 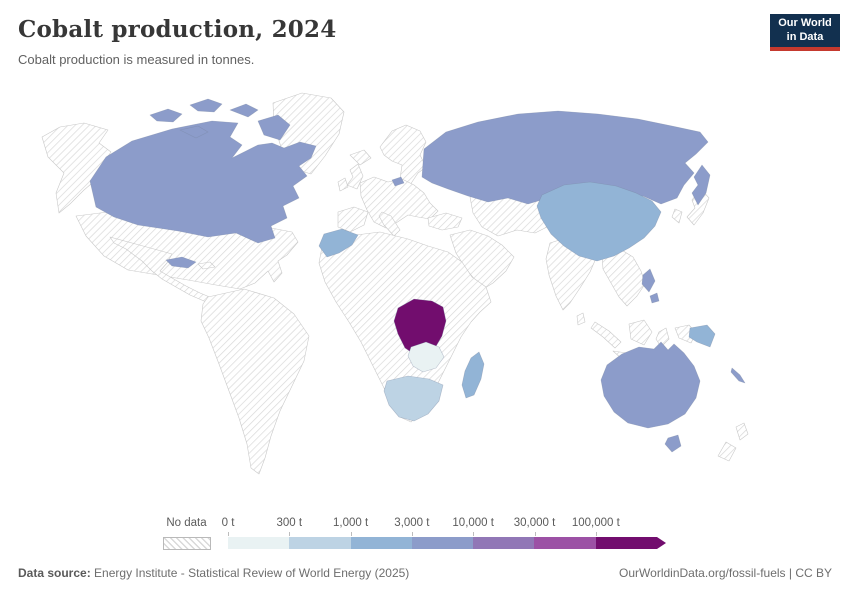 What do you see at coordinates (228, 523) in the screenshot?
I see `legend-tick-label: 0 t` at bounding box center [228, 523].